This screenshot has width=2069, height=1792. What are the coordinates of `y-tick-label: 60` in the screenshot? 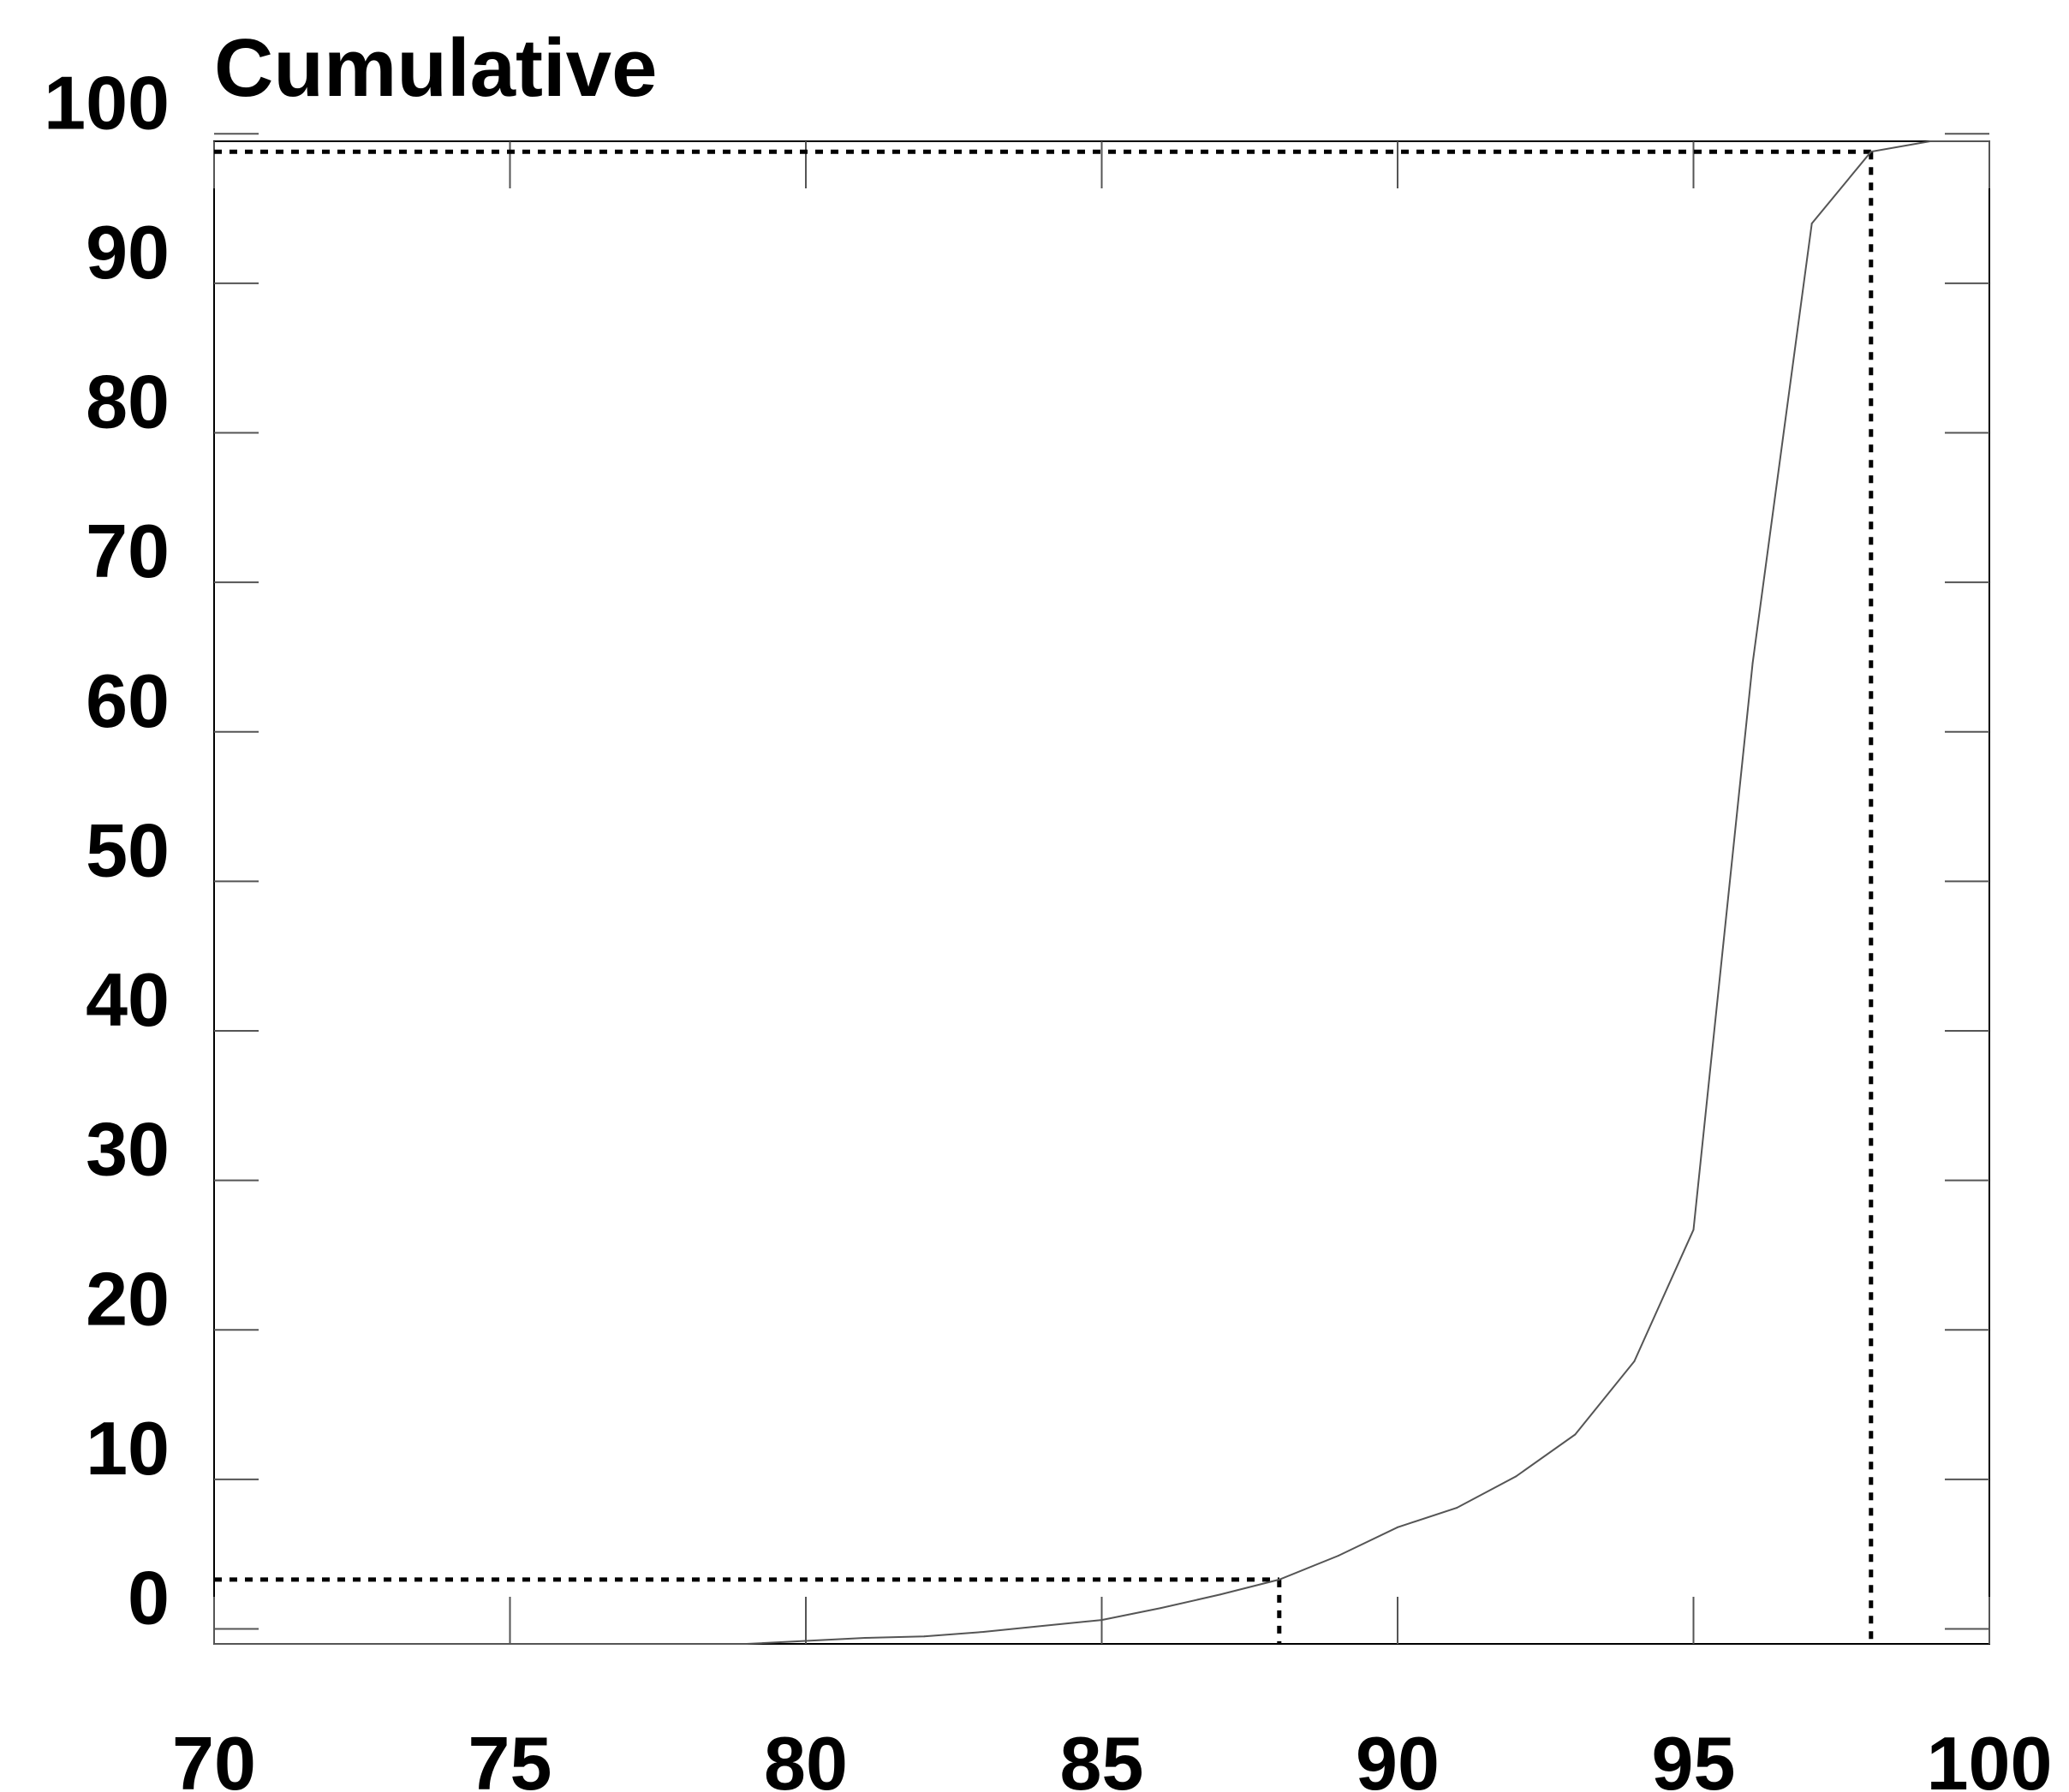 It's located at (128, 700).